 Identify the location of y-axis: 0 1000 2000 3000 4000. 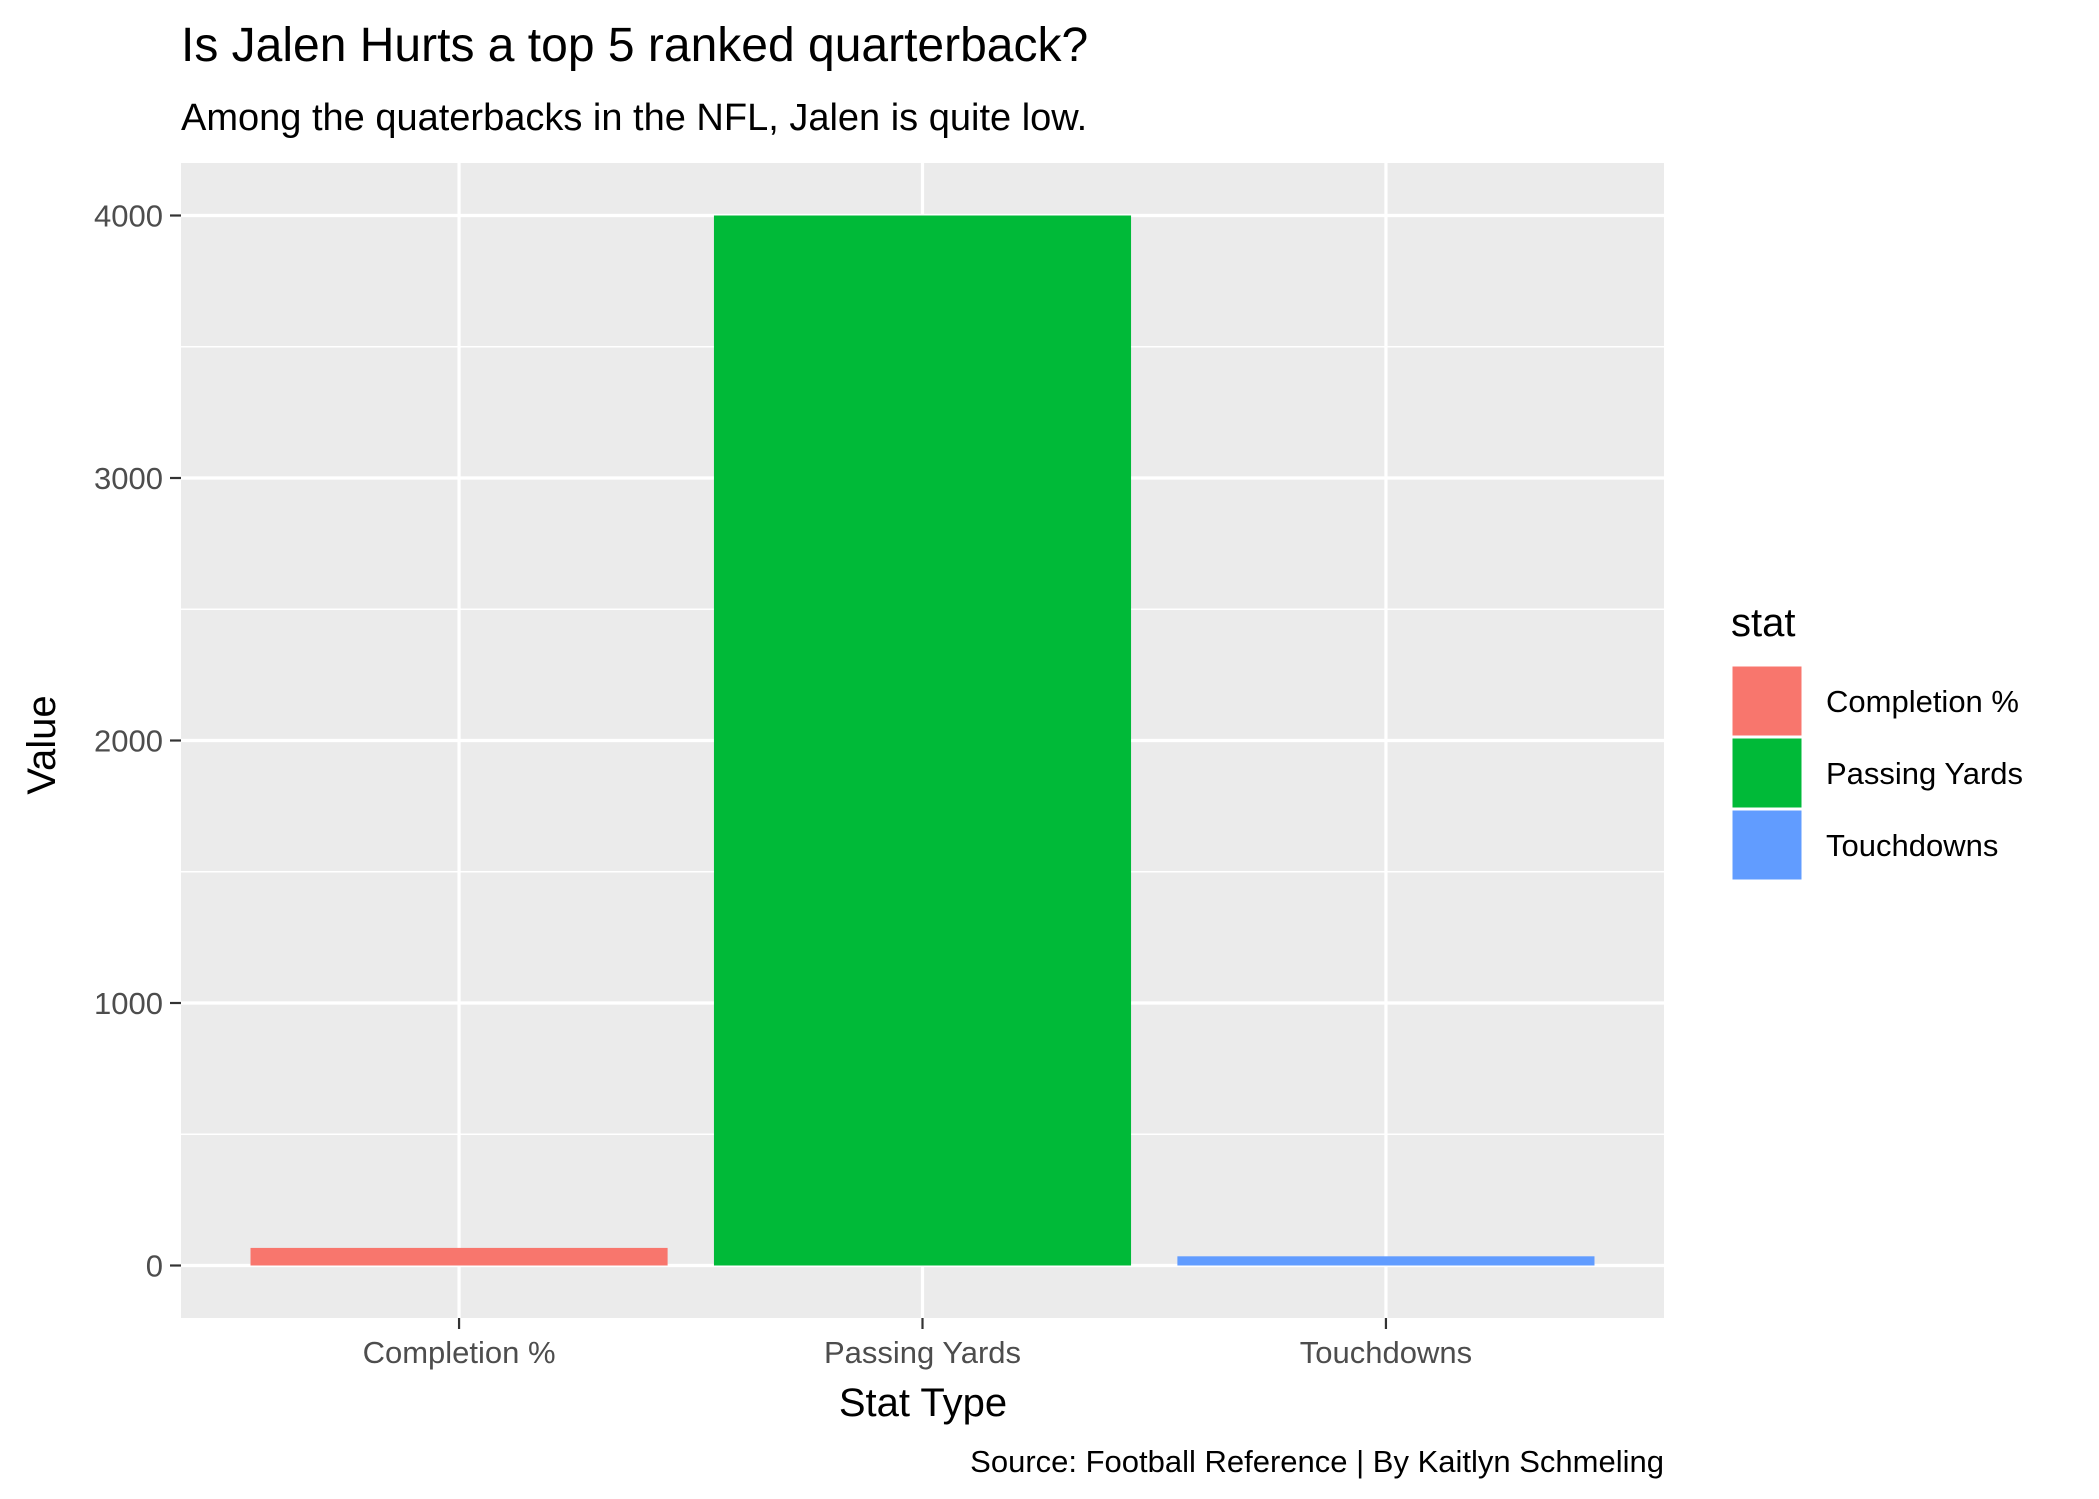
(137, 741).